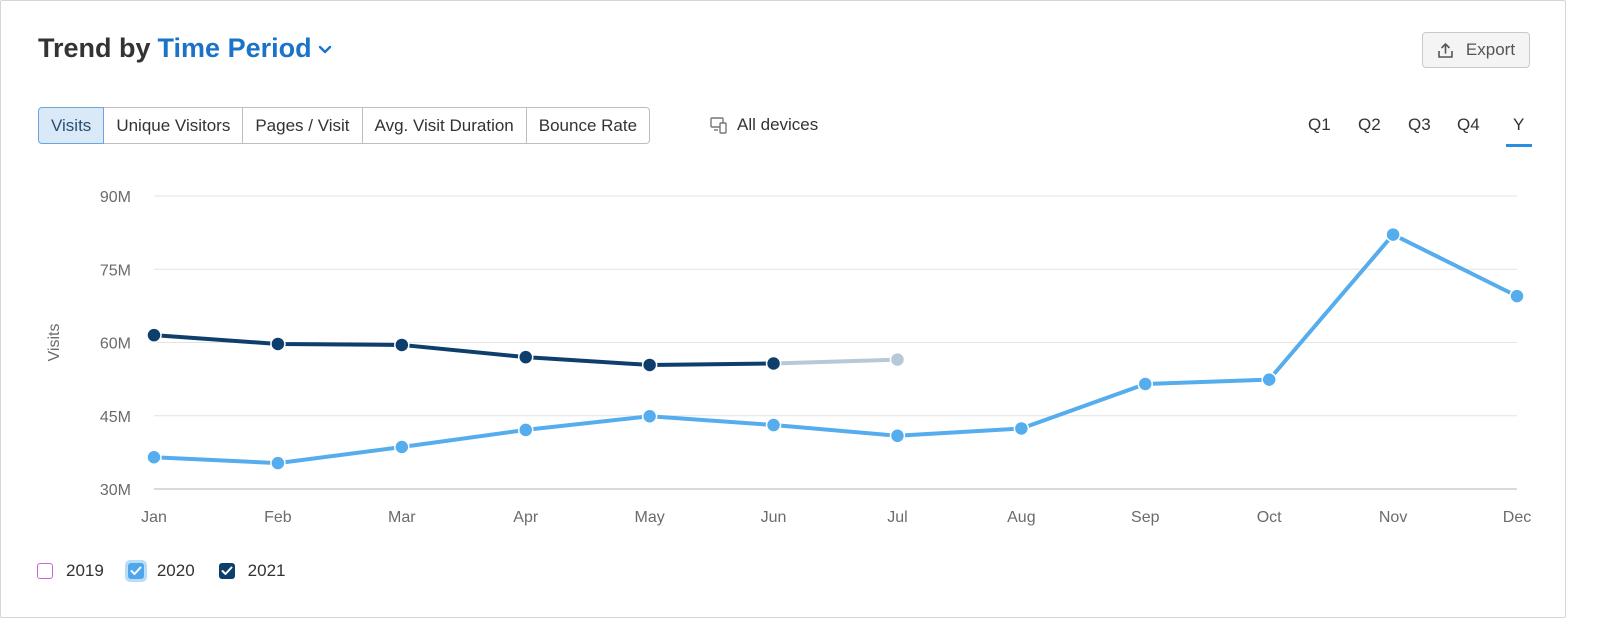  I want to click on tab-unique-visitors: Unique Visitors, so click(173, 125).